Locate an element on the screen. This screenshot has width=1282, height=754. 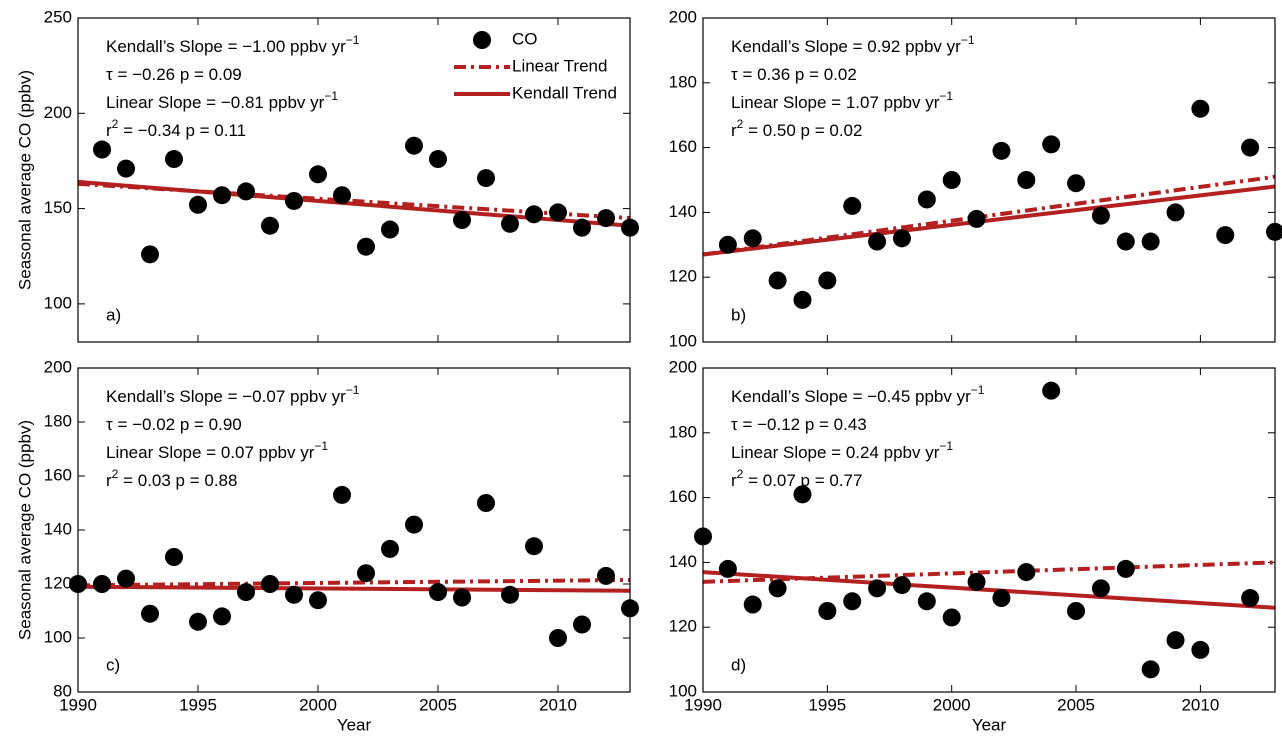
annotation-text: τ = −0.26 p = 0.09 is located at coordinates (174, 74).